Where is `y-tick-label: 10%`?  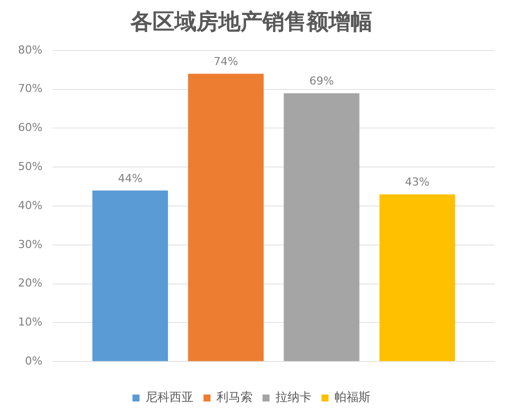 y-tick-label: 10% is located at coordinates (30, 322).